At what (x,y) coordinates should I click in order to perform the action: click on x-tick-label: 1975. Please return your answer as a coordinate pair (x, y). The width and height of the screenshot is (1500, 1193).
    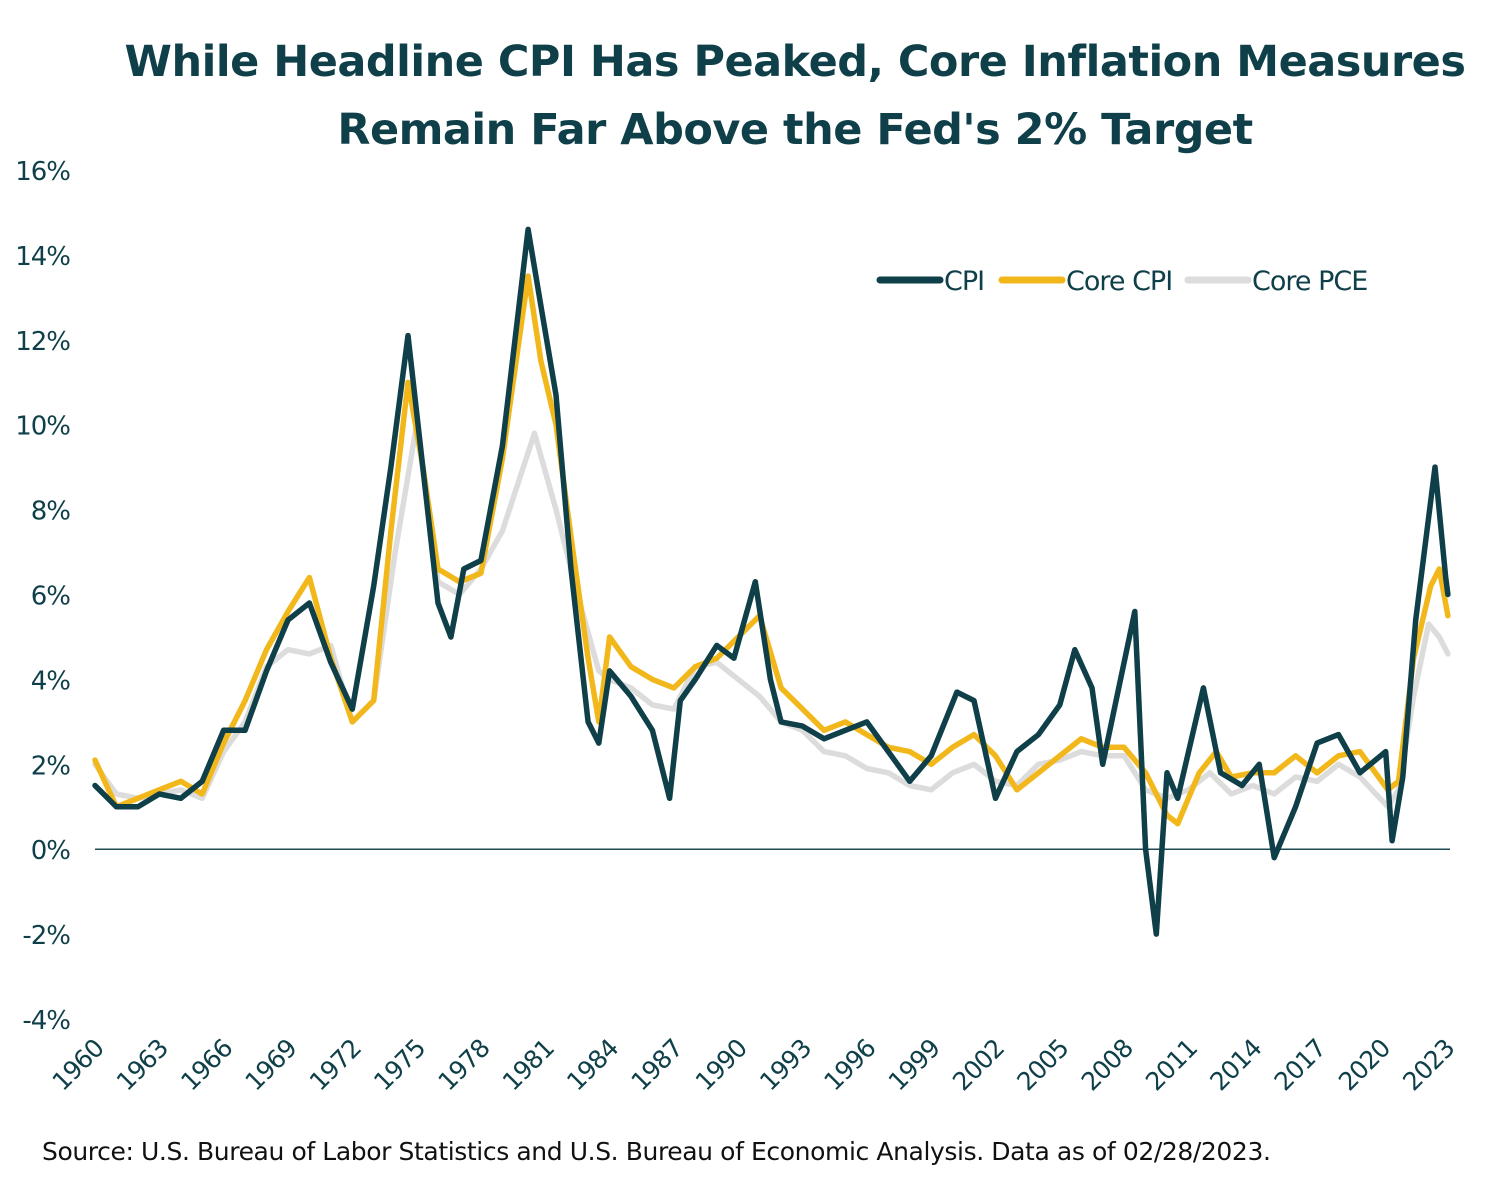
    Looking at the image, I should click on (399, 1065).